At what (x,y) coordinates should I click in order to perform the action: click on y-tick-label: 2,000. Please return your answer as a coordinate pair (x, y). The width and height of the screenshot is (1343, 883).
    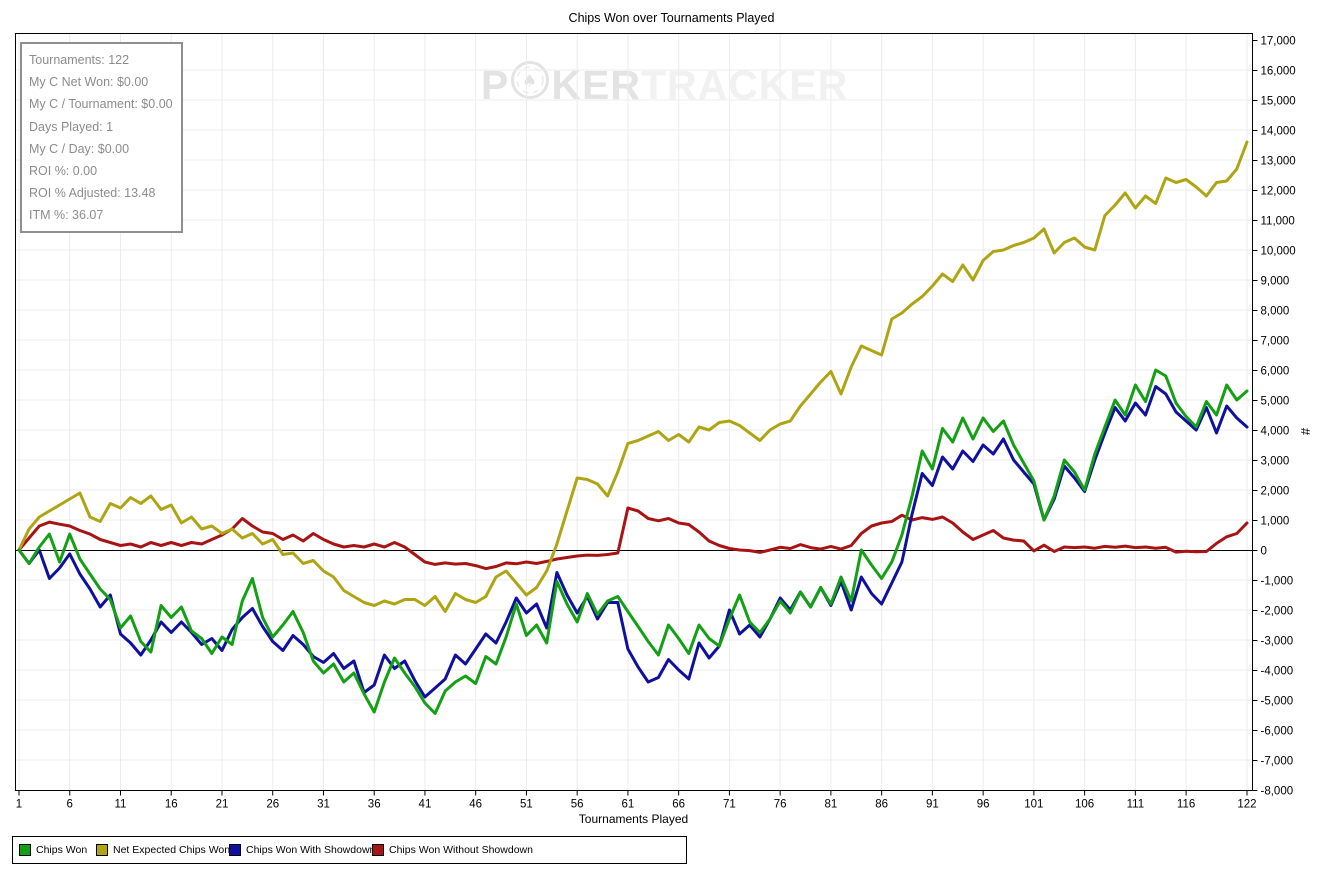
    Looking at the image, I should click on (1275, 492).